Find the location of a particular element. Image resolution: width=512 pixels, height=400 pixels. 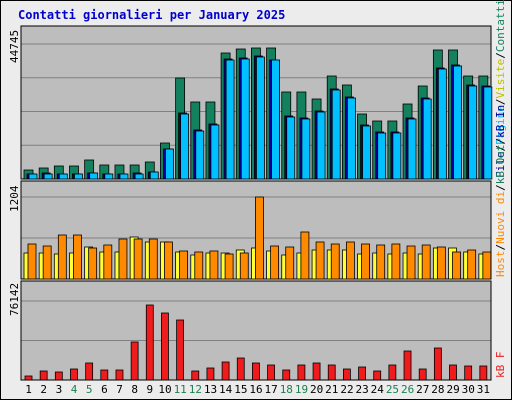

legend-label: Contatti is located at coordinates (500, 26).